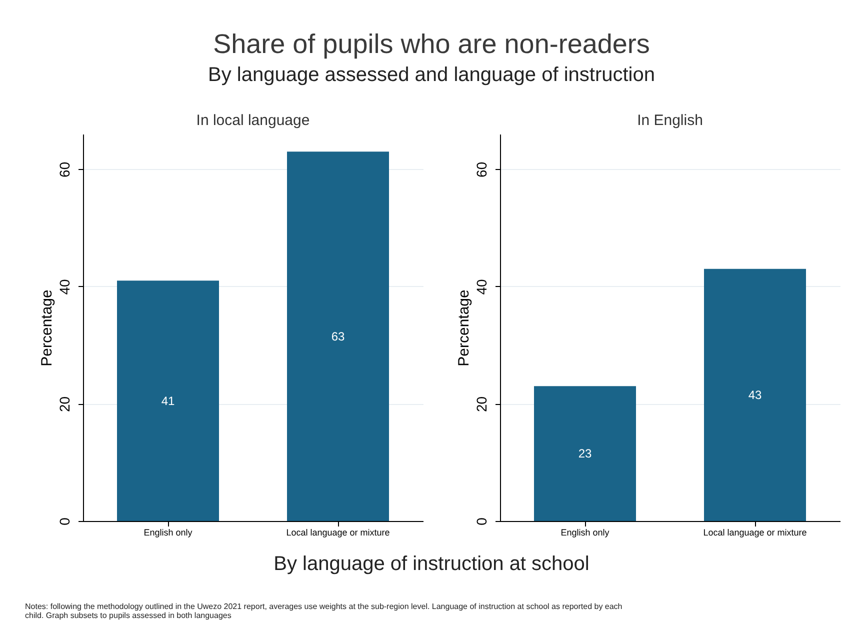 The width and height of the screenshot is (863, 630). I want to click on text: By language assessed and language of instruction, so click(431, 75).